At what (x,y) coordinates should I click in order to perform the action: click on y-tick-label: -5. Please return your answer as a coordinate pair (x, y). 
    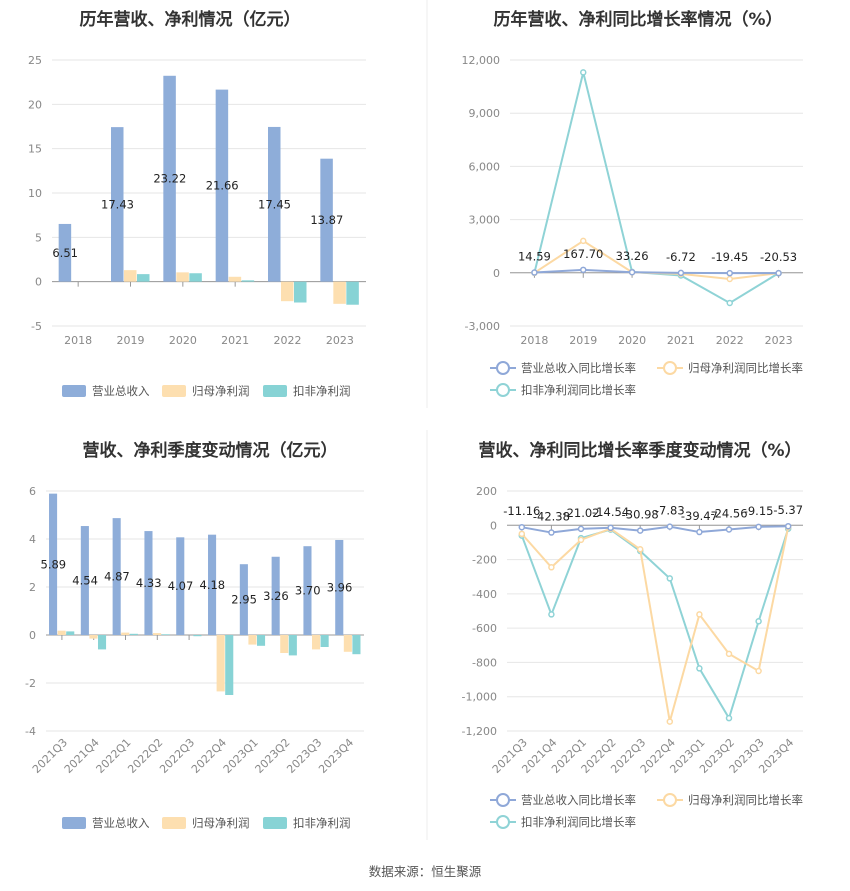
    Looking at the image, I should click on (36, 326).